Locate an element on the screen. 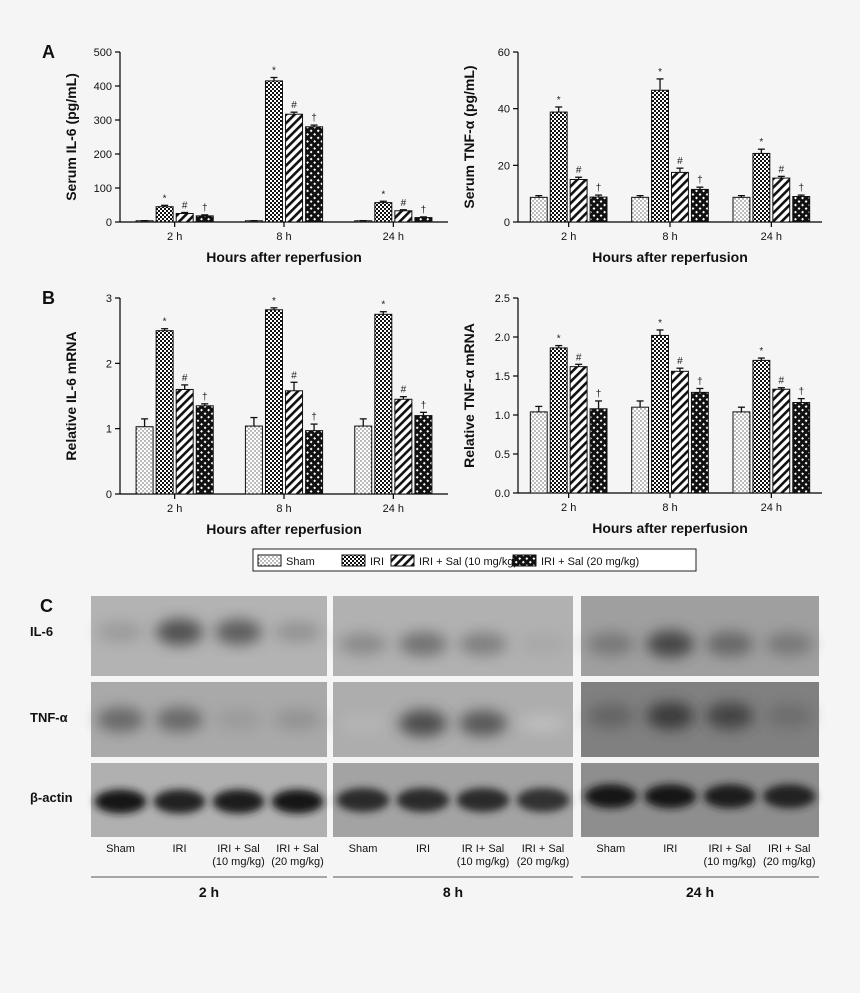 This screenshot has height=993, width=860. y-tick-label: 1.0 is located at coordinates (502, 416).